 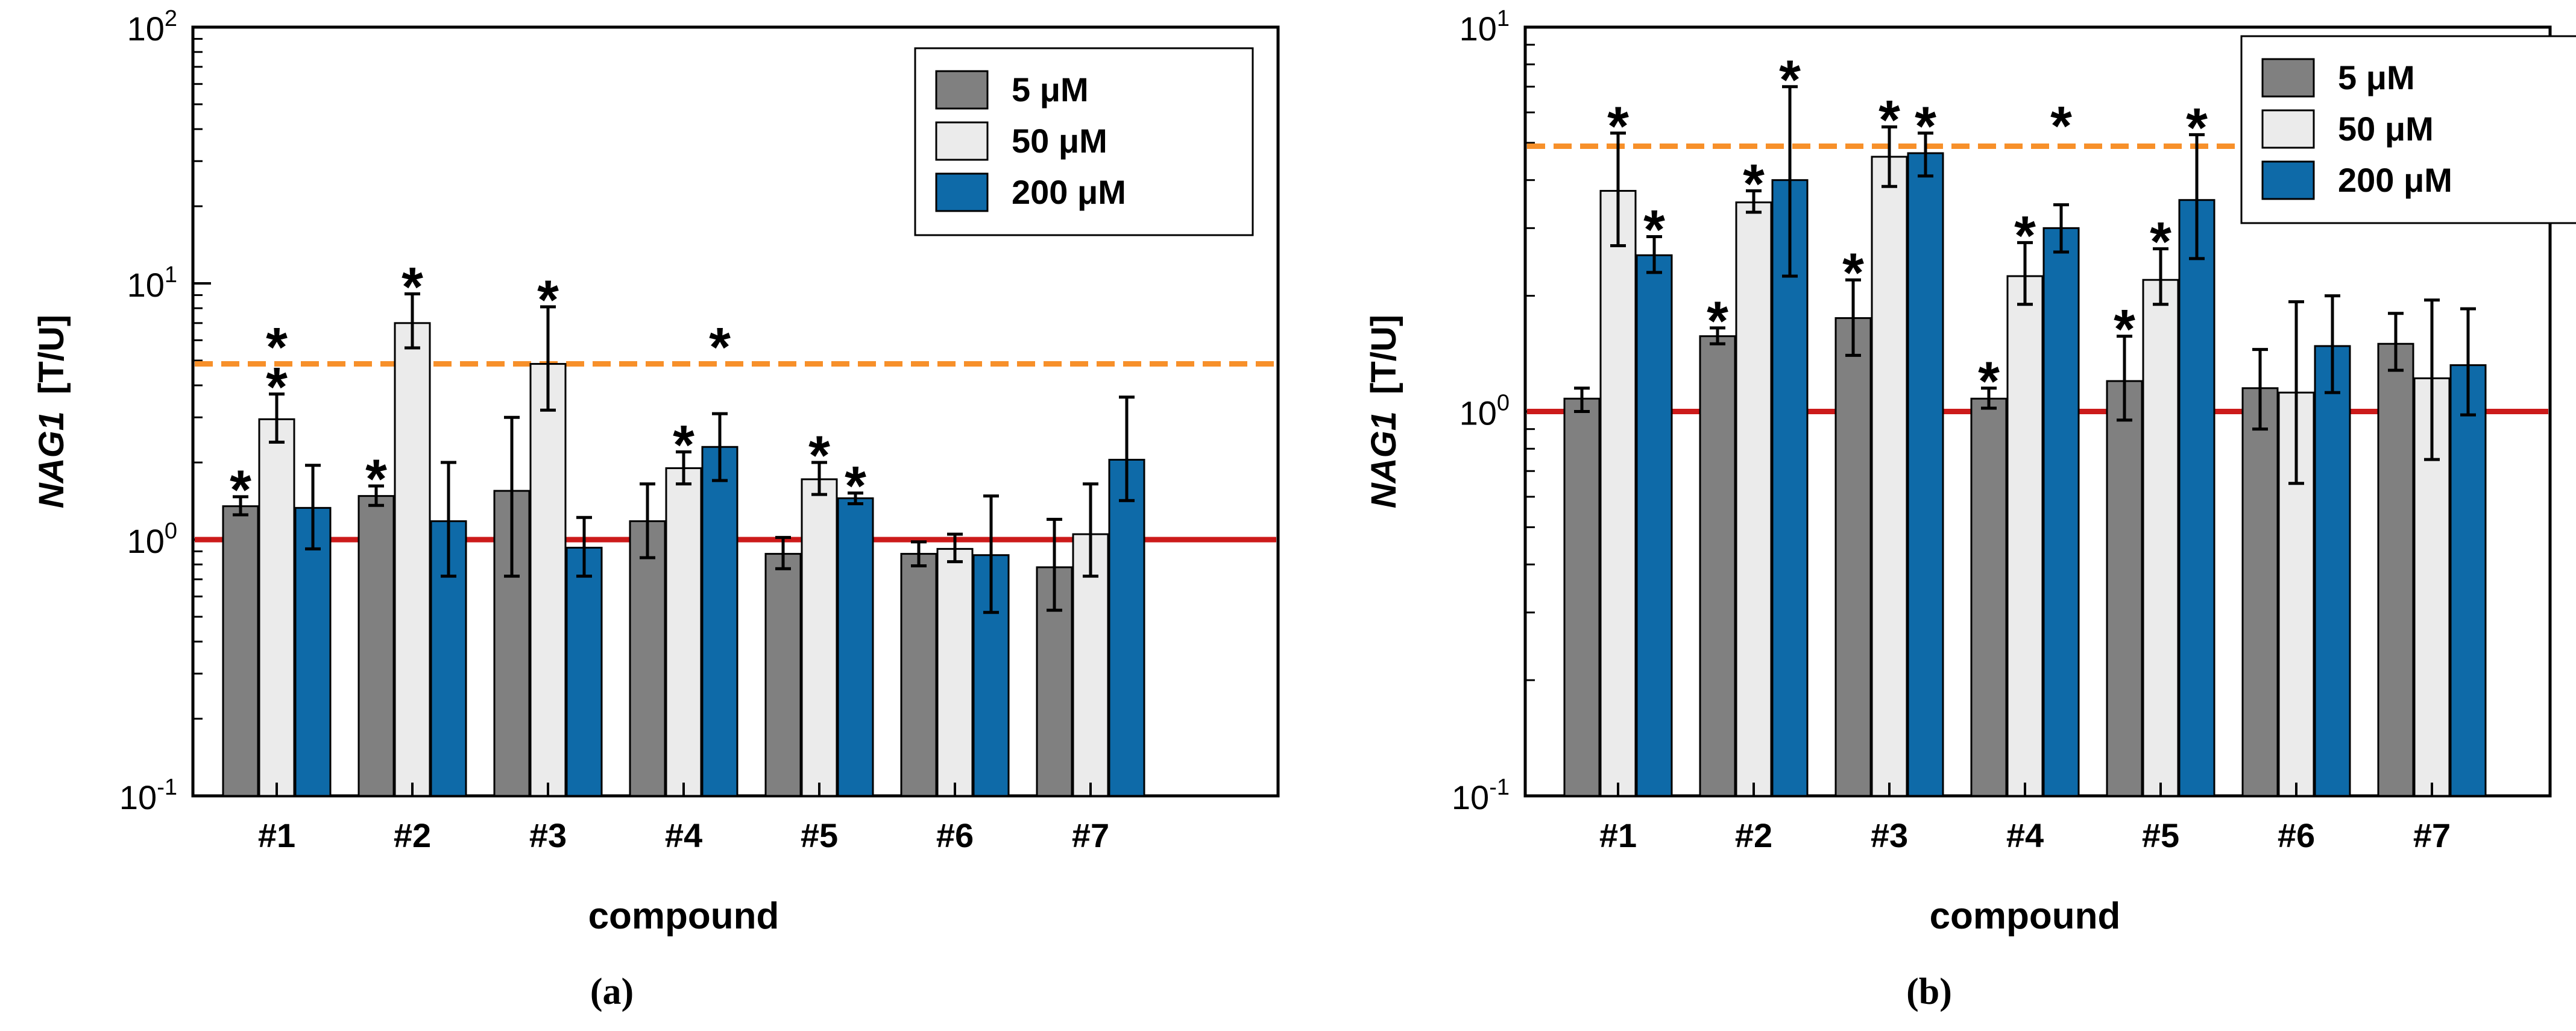 I want to click on bar-a-c3-s1, so click(x=548, y=580).